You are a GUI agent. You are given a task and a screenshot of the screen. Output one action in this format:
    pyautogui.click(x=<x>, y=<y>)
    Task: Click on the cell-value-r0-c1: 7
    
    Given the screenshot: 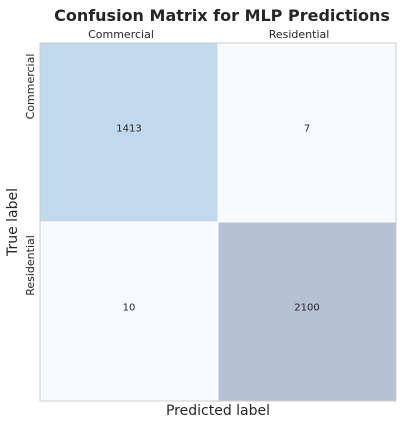 What is the action you would take?
    pyautogui.click(x=307, y=129)
    